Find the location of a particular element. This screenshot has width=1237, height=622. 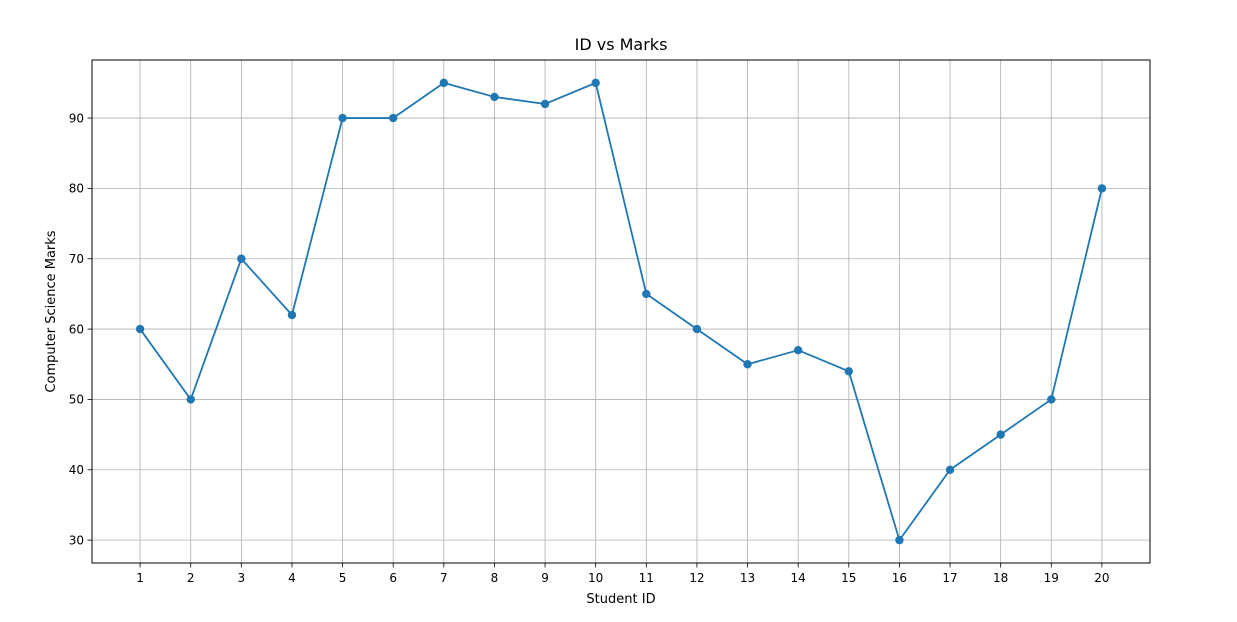

x-tick-label: 14 is located at coordinates (798, 578).